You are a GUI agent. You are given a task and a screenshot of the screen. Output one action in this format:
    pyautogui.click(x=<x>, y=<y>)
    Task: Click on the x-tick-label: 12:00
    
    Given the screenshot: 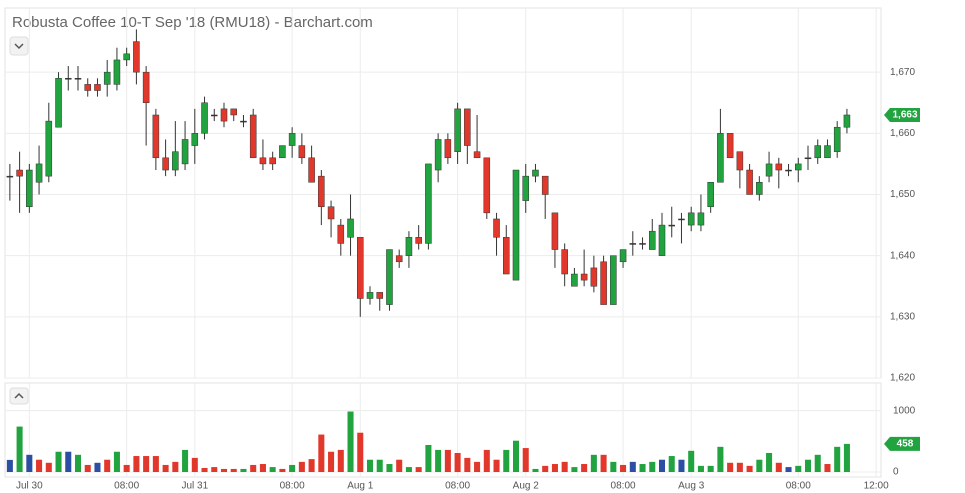 What is the action you would take?
    pyautogui.click(x=876, y=486)
    